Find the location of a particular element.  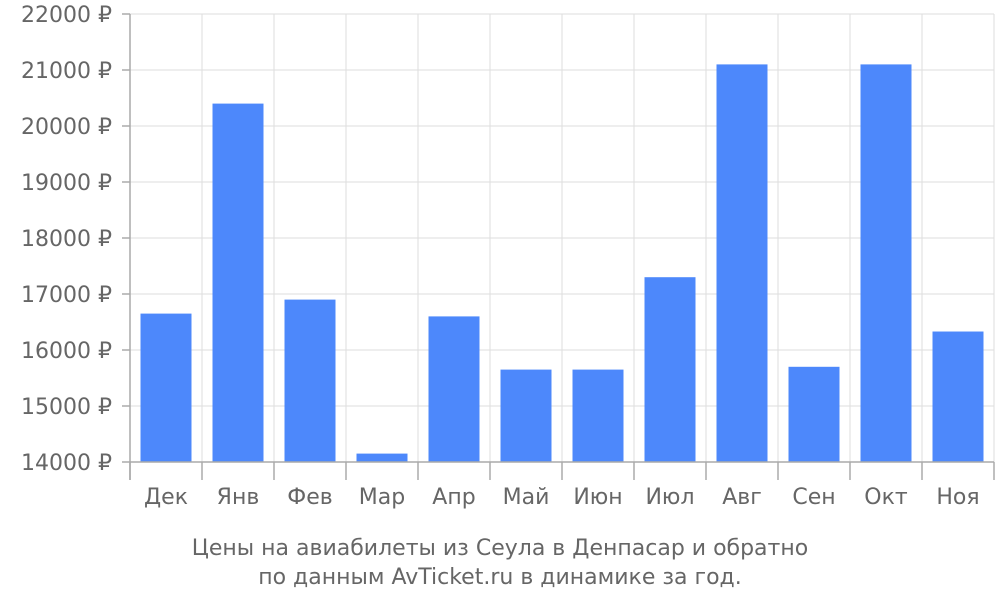

x-tick-label: Янв is located at coordinates (238, 497).